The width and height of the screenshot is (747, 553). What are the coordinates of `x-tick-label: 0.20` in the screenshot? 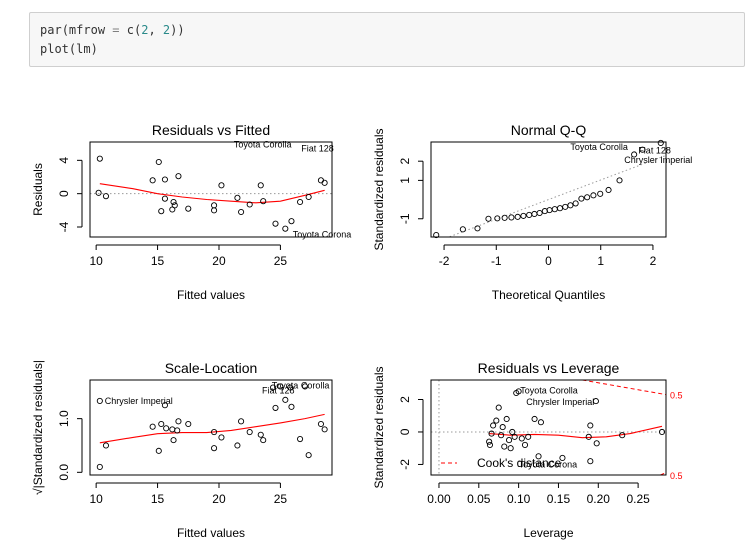 It's located at (599, 499).